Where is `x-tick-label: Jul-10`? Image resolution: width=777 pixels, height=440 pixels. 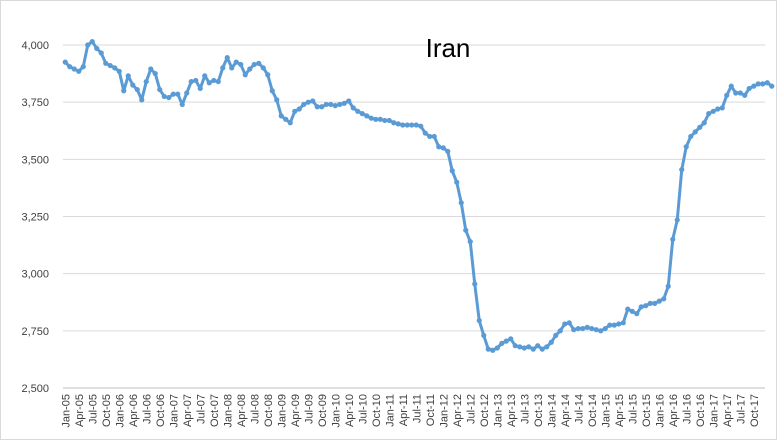
x-tick-label: Jul-10 is located at coordinates (363, 409).